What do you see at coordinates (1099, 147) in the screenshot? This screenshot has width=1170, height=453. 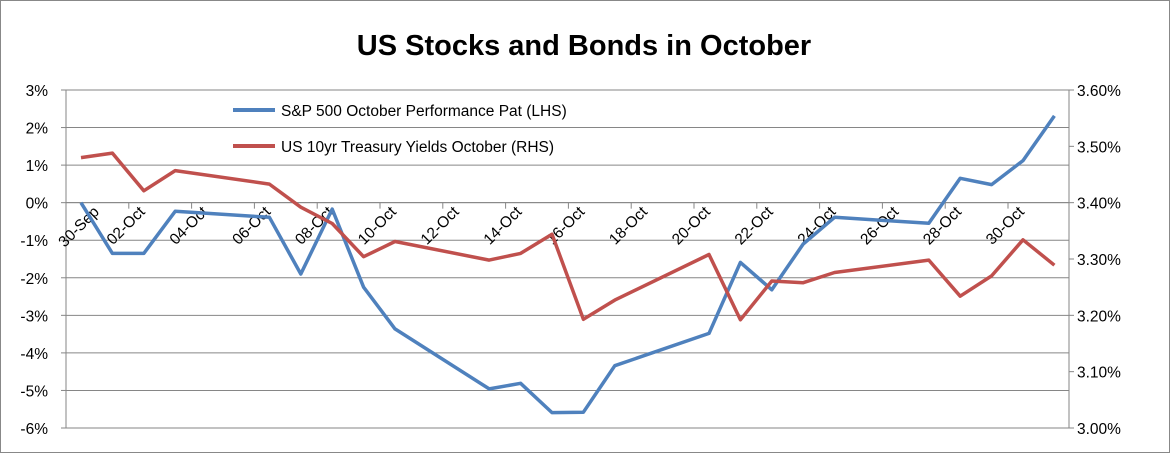 I see `right-tick-label: 3.50%` at bounding box center [1099, 147].